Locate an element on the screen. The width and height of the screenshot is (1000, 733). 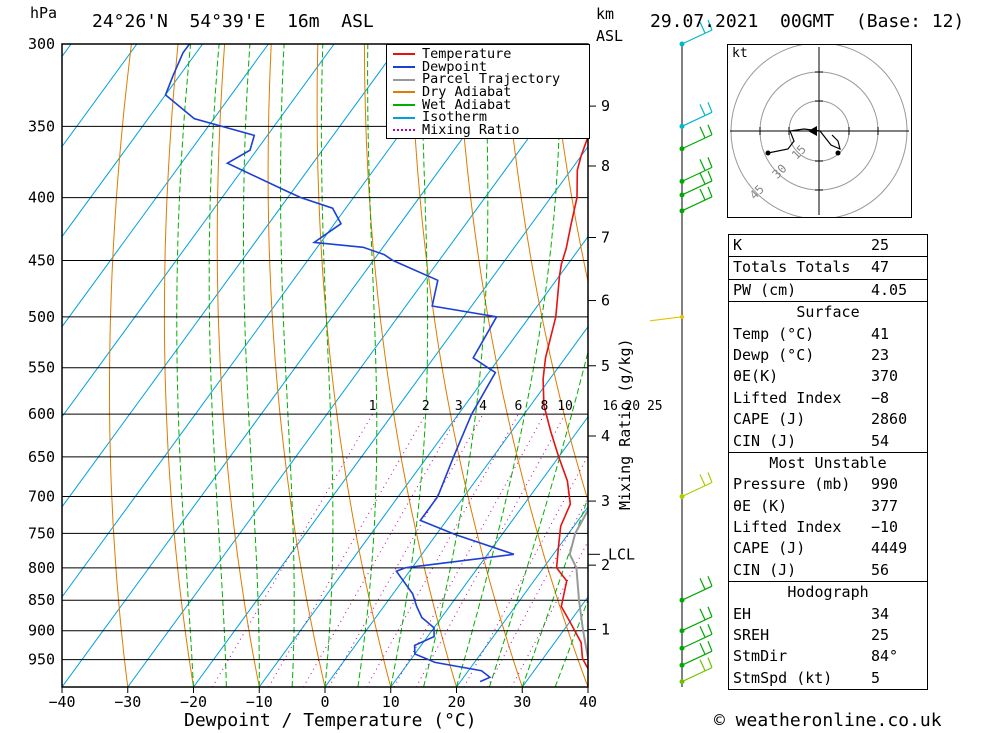
legend-item: Isotherm is located at coordinates (488, 117).